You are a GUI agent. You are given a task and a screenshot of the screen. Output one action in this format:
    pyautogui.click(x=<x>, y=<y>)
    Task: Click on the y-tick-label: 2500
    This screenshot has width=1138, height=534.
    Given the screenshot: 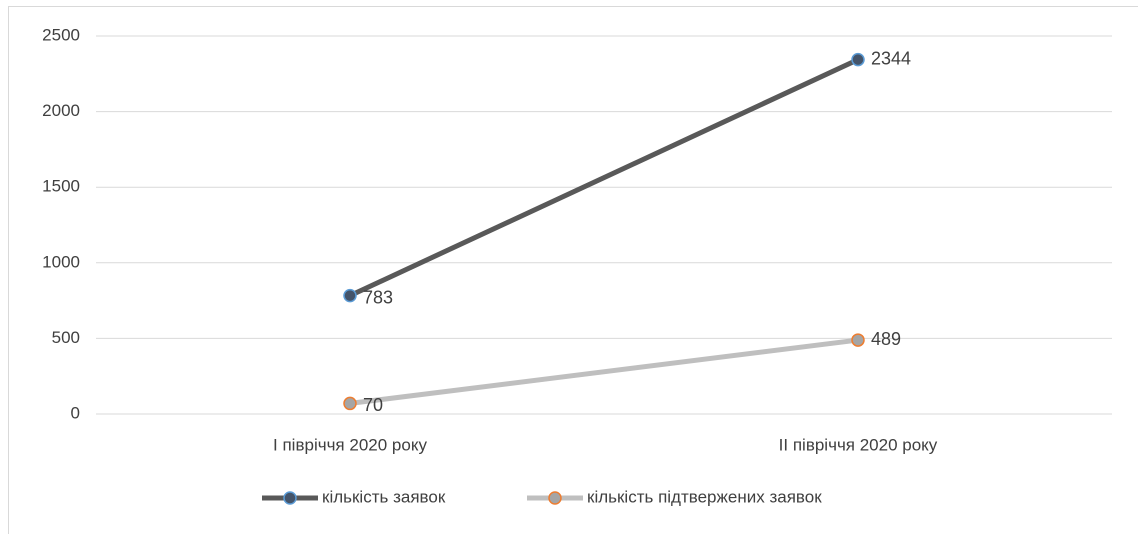 What is the action you would take?
    pyautogui.click(x=61, y=34)
    